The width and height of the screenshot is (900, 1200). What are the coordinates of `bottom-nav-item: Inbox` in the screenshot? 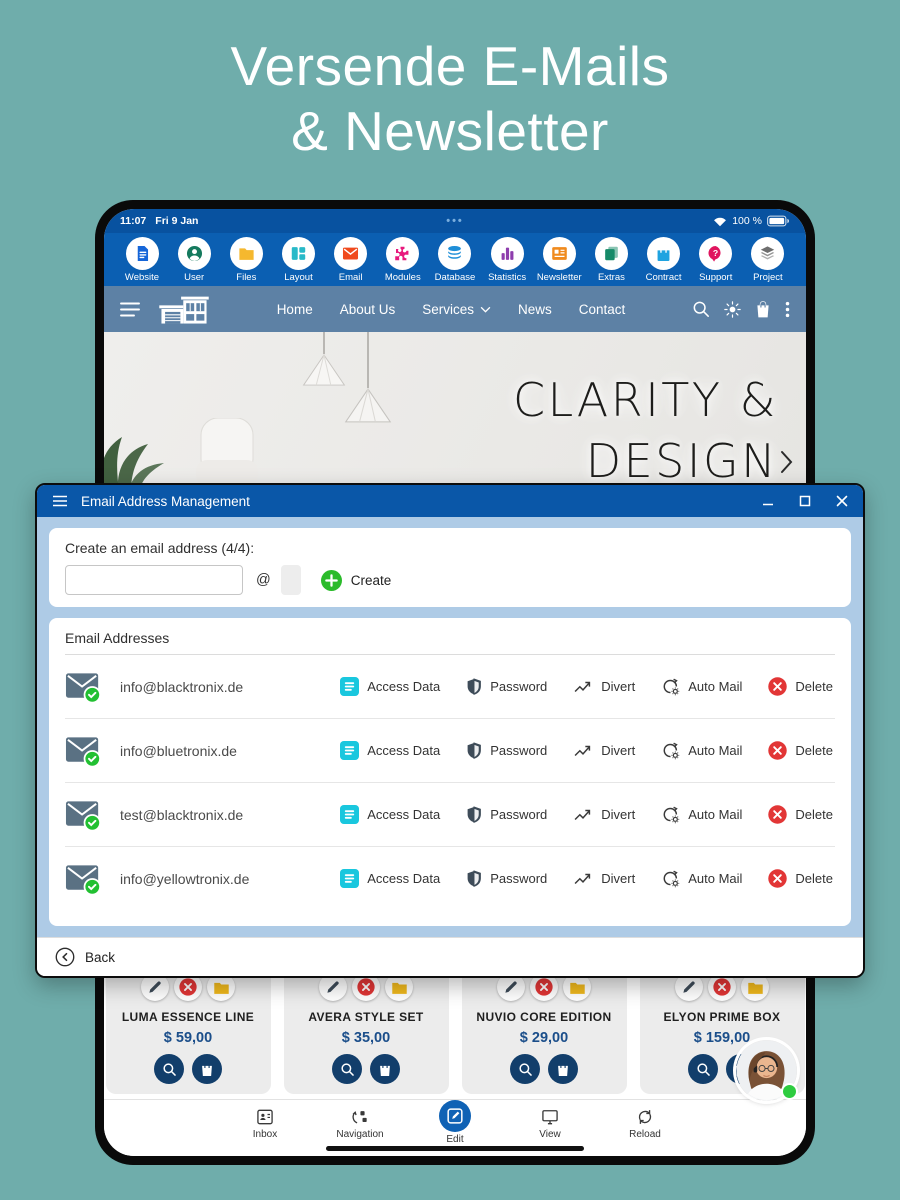 It's located at (265, 1131).